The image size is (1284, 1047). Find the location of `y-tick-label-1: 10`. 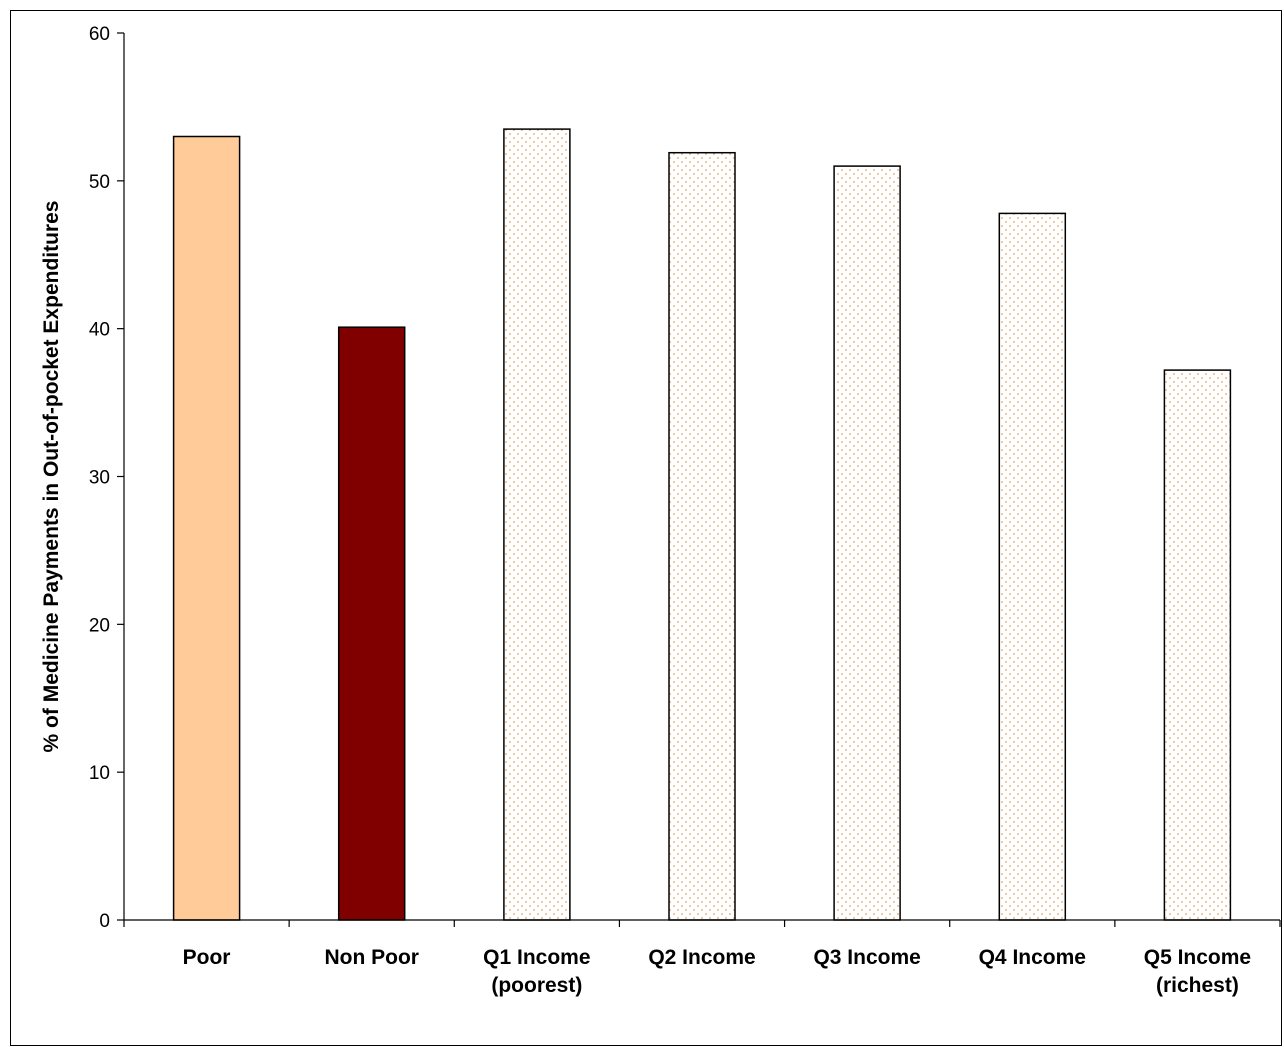

y-tick-label-1: 10 is located at coordinates (99, 773).